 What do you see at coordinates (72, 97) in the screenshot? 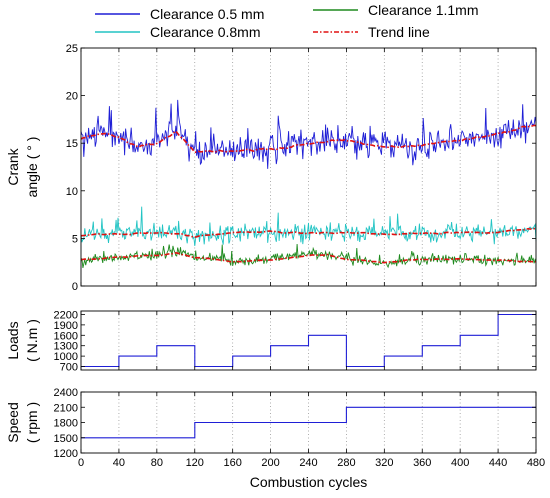
I see `y-tick-label: 20` at bounding box center [72, 97].